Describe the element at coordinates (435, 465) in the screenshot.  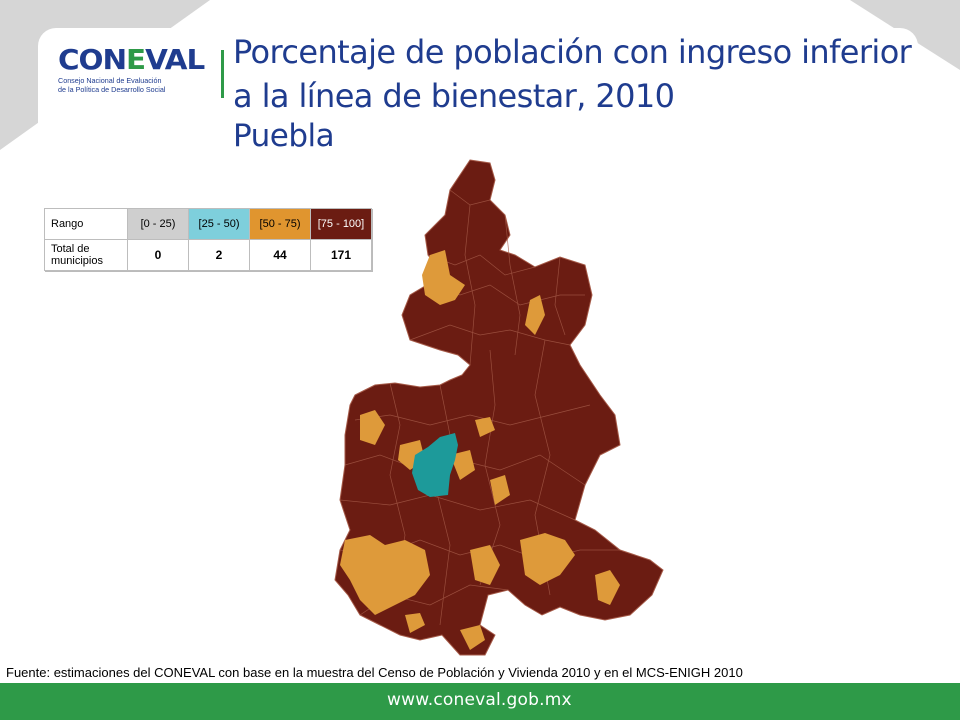
I see `map-region-low` at that location.